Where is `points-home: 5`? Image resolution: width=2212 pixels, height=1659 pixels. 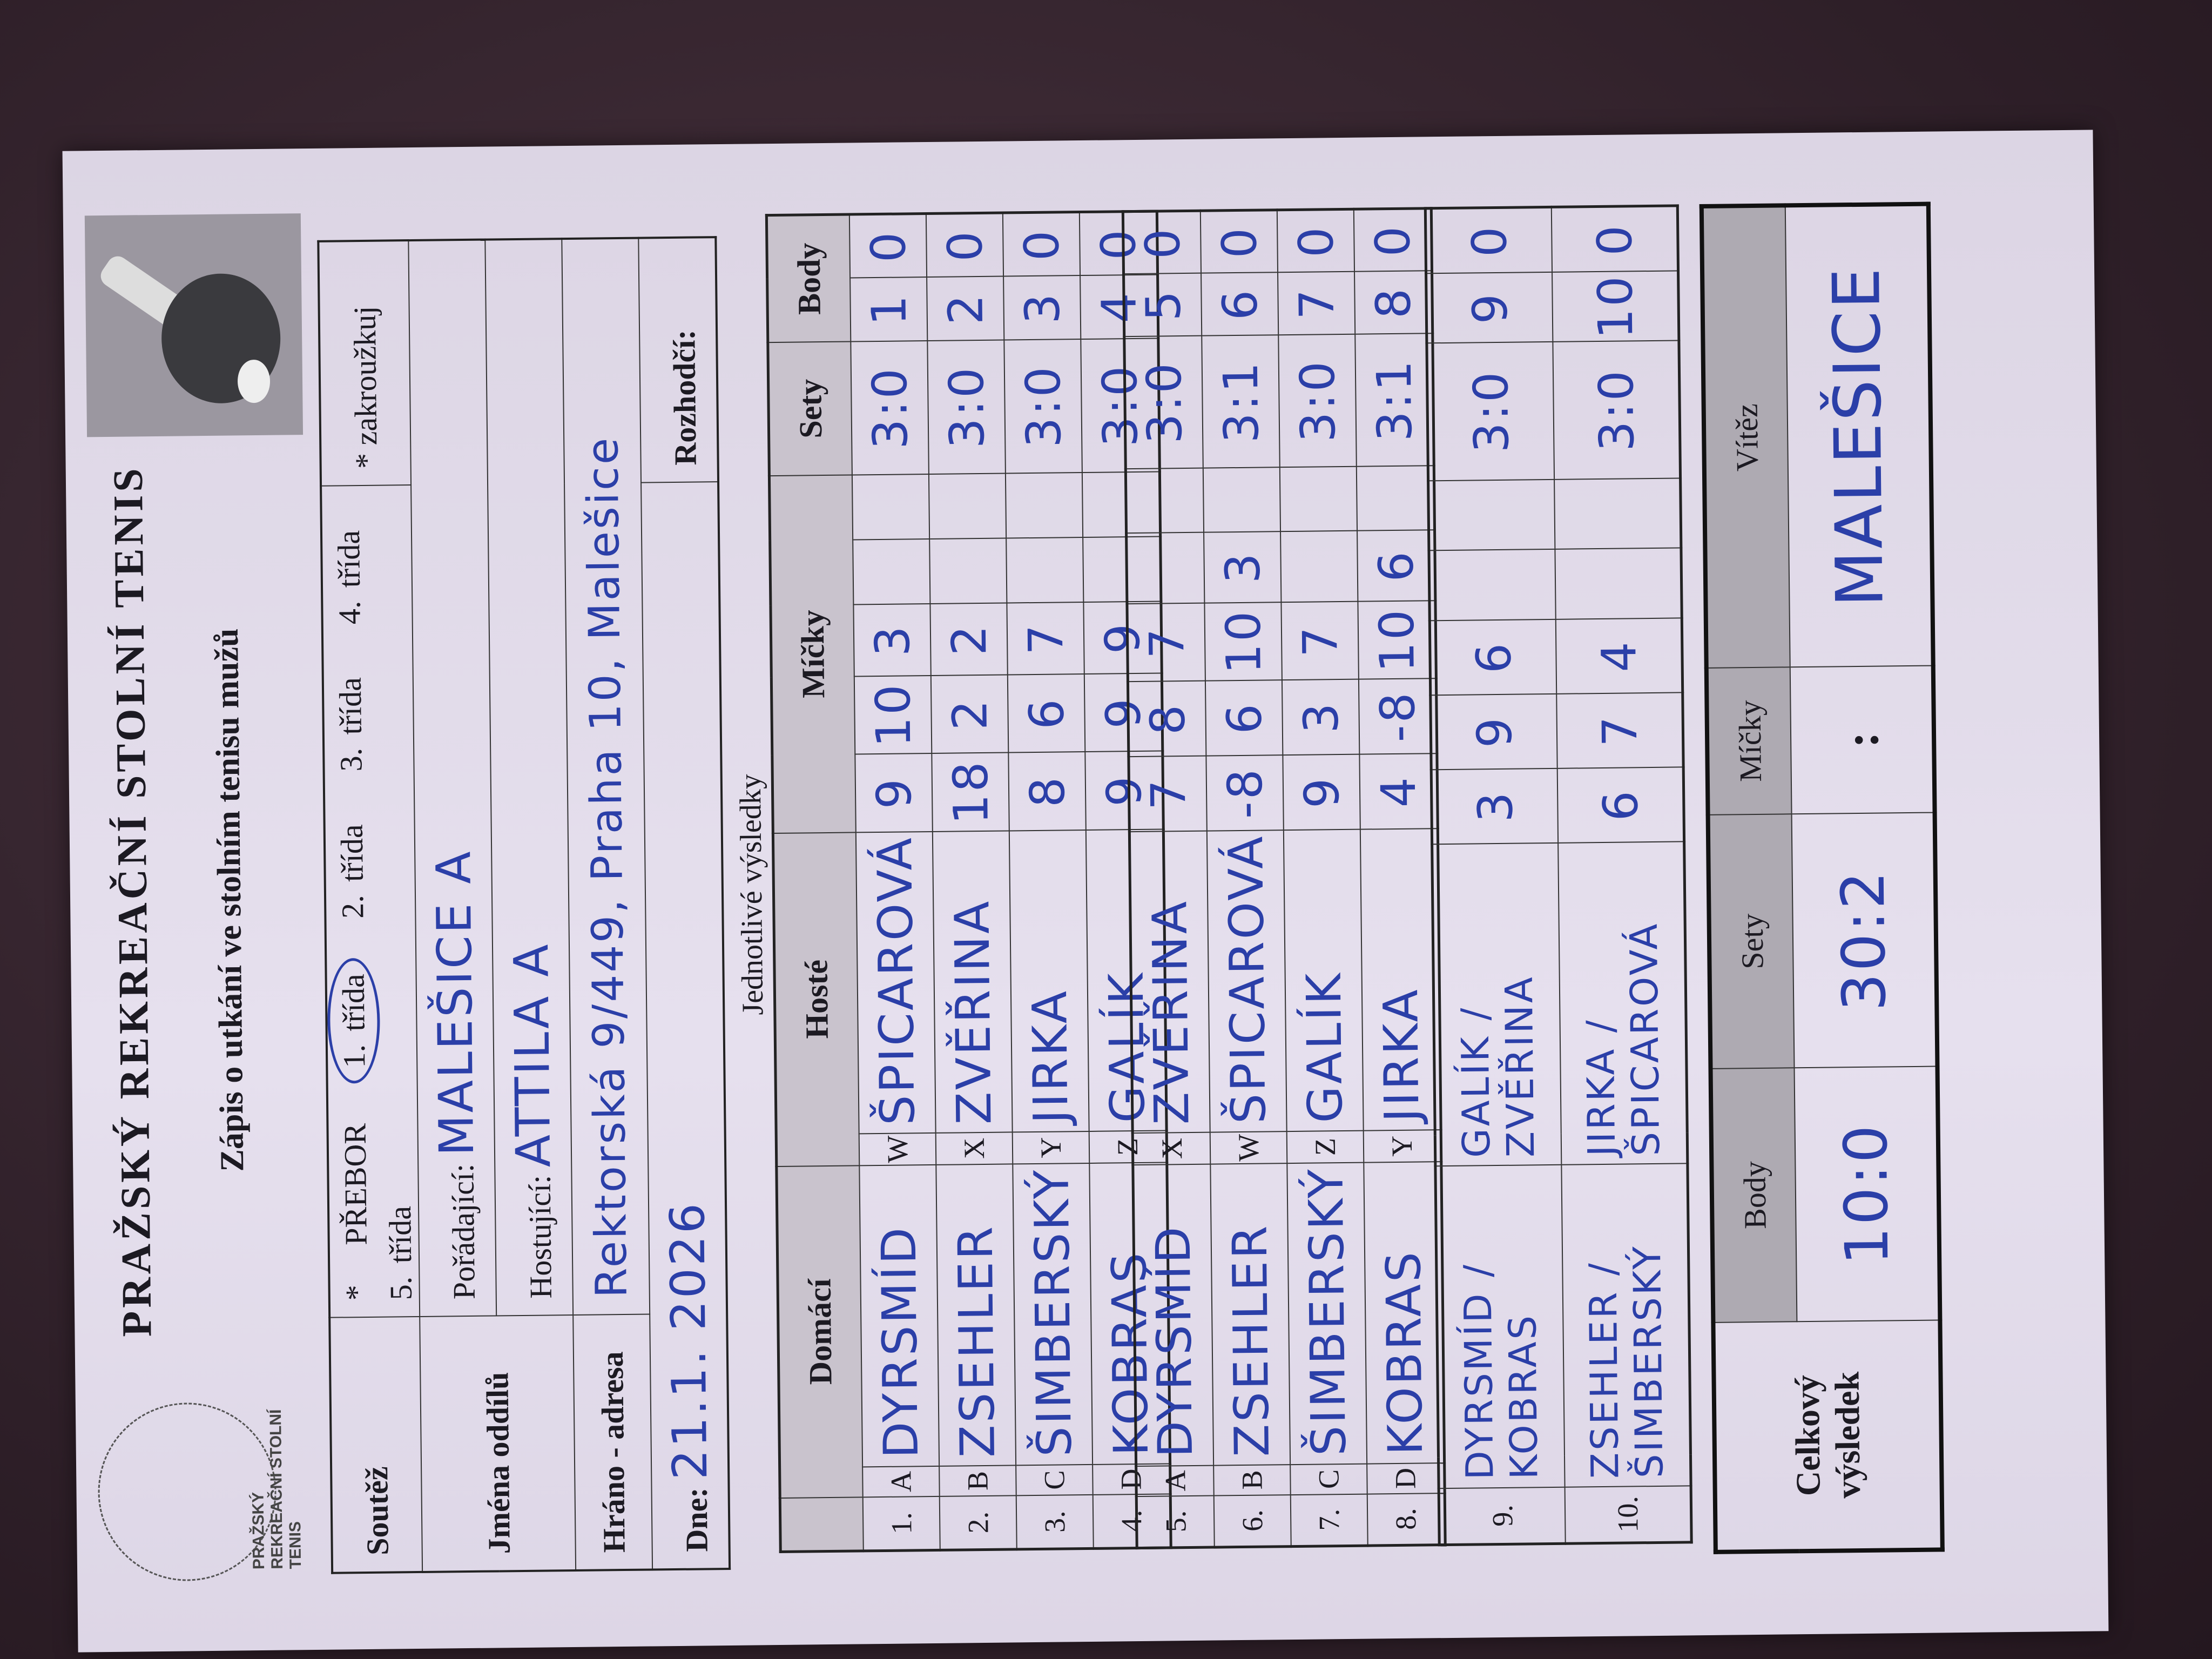 points-home: 5 is located at coordinates (1162, 305).